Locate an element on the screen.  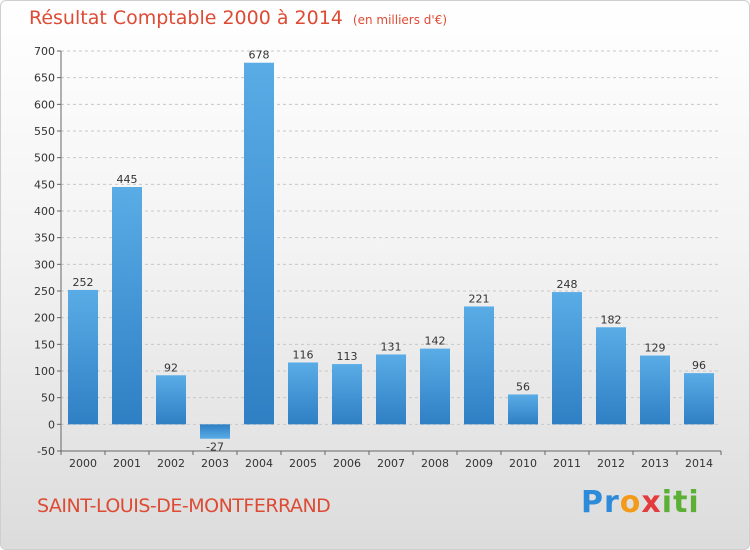
data-label: -27 is located at coordinates (215, 447).